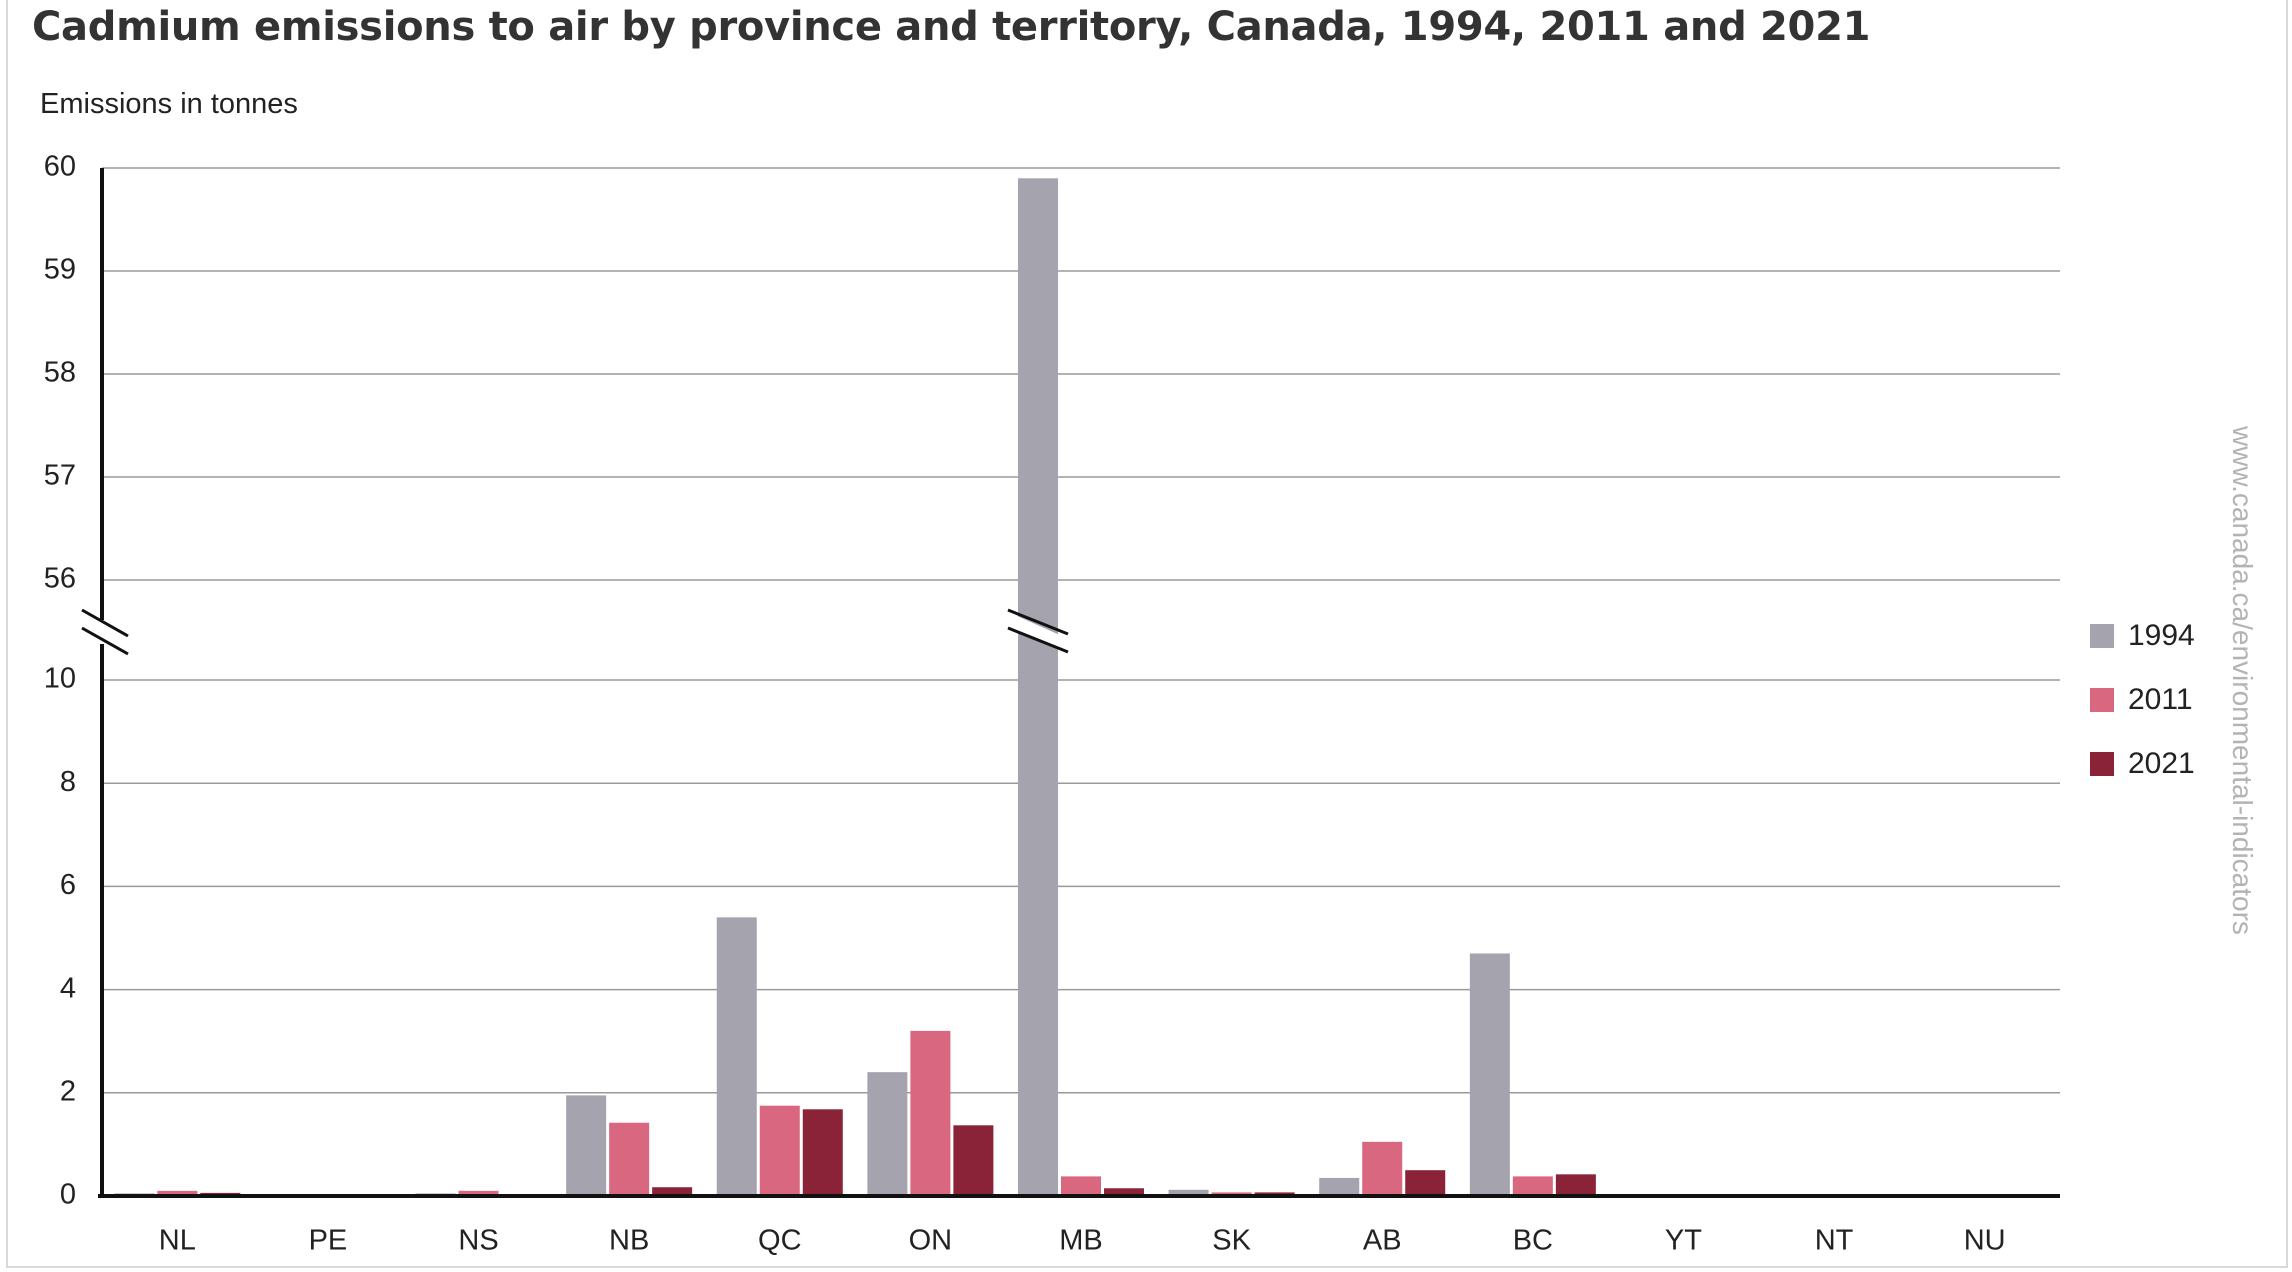 The width and height of the screenshot is (2292, 1272). I want to click on legend-label-1994: 1994, so click(2161, 635).